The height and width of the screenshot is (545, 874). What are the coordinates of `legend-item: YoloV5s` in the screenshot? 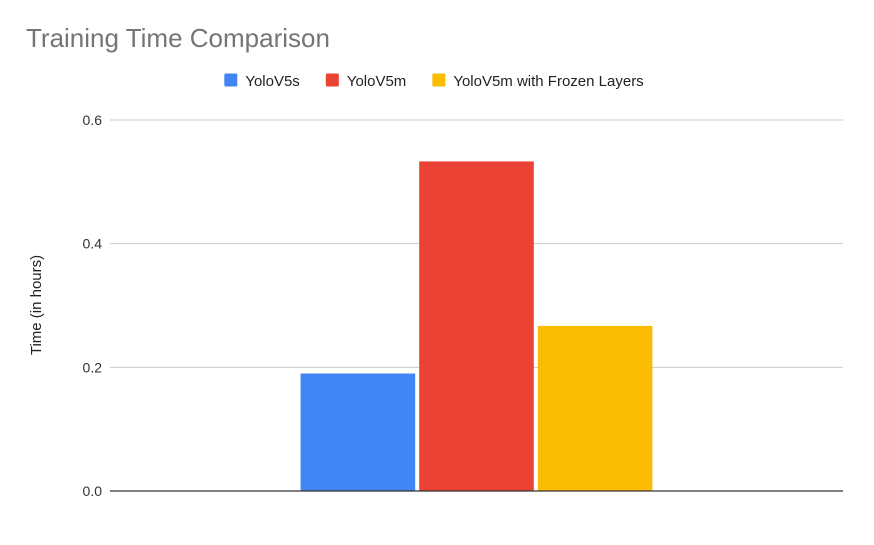 It's located at (262, 81).